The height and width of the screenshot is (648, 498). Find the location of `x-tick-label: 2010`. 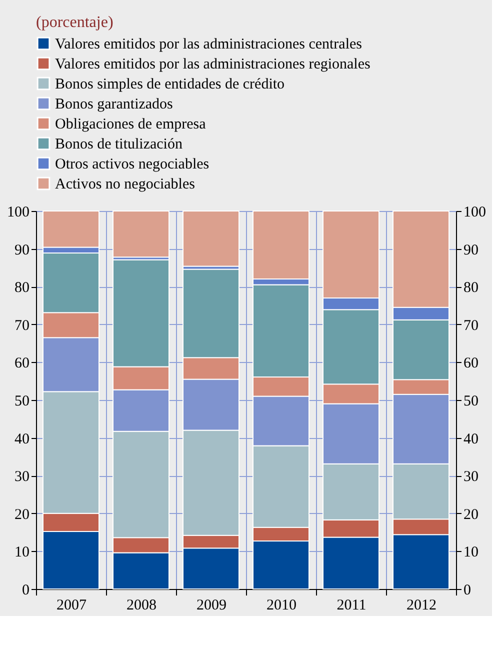

x-tick-label: 2010 is located at coordinates (281, 606).